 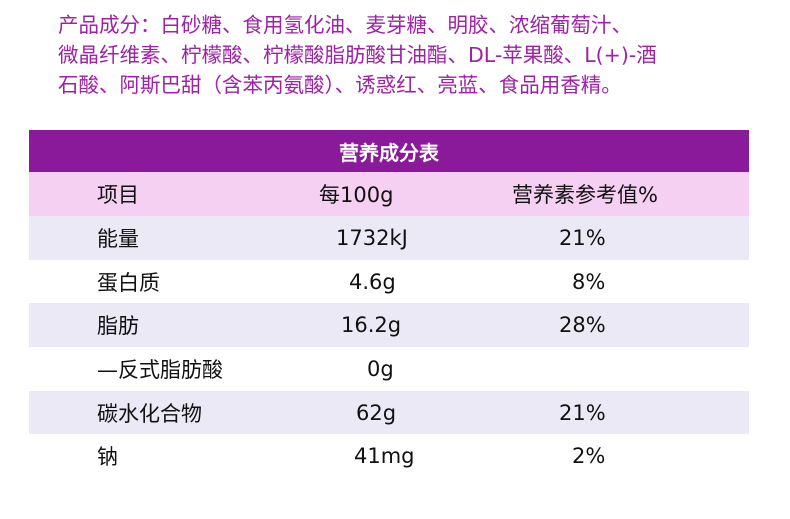 What do you see at coordinates (384, 456) in the screenshot?
I see `row-per100g: 41mg` at bounding box center [384, 456].